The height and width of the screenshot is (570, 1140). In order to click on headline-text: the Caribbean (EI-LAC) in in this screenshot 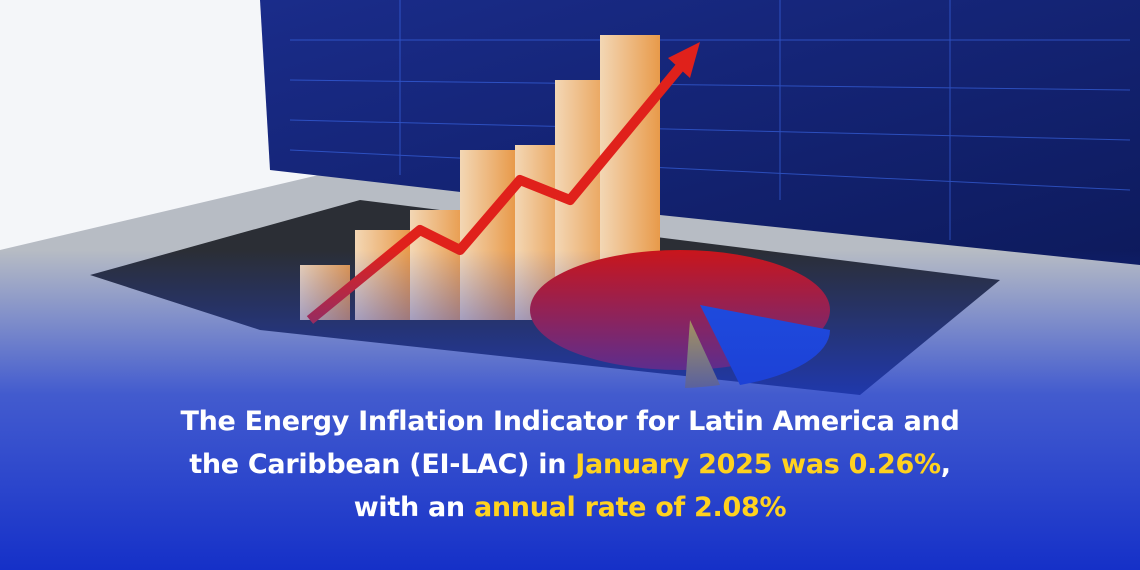, I will do `click(382, 464)`.